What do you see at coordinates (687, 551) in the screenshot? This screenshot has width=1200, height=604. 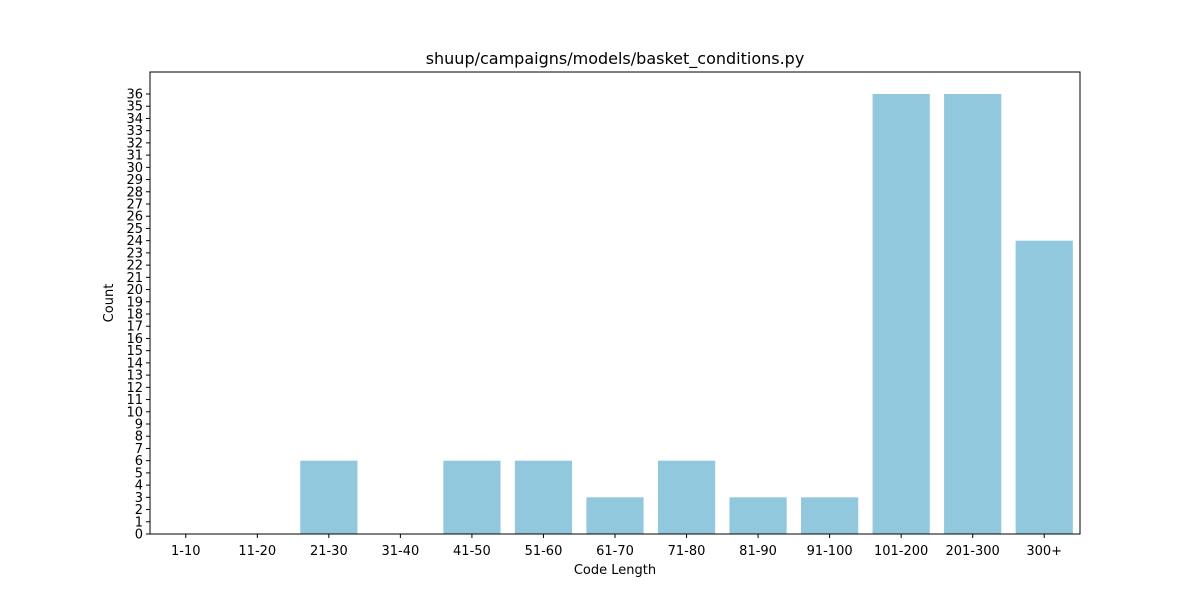 I see `x-tick-label: 71-80` at bounding box center [687, 551].